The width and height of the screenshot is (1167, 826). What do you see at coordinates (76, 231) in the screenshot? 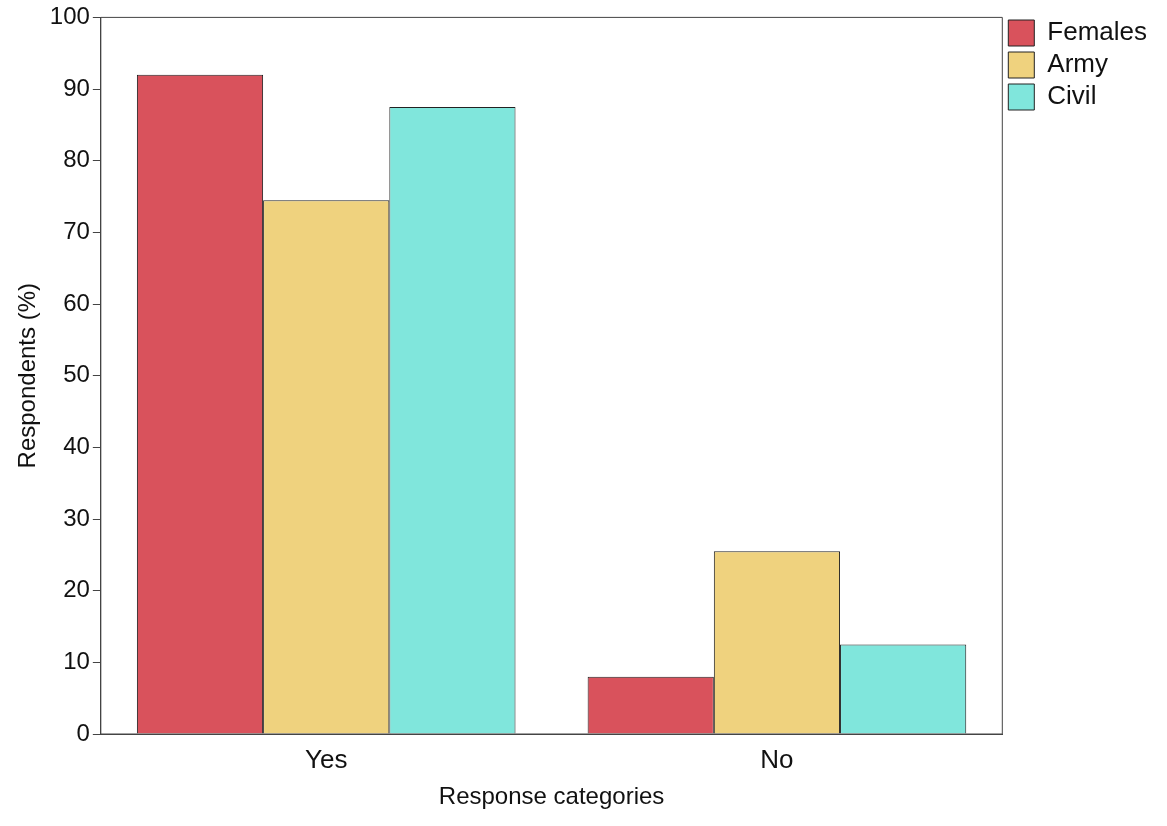
I see `y-tick-label: 70` at bounding box center [76, 231].